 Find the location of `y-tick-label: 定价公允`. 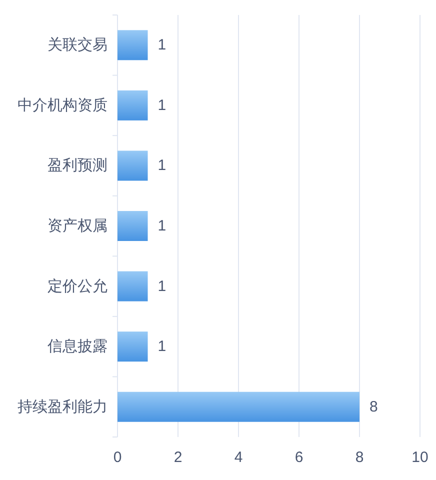

y-tick-label: 定价公允 is located at coordinates (78, 286).